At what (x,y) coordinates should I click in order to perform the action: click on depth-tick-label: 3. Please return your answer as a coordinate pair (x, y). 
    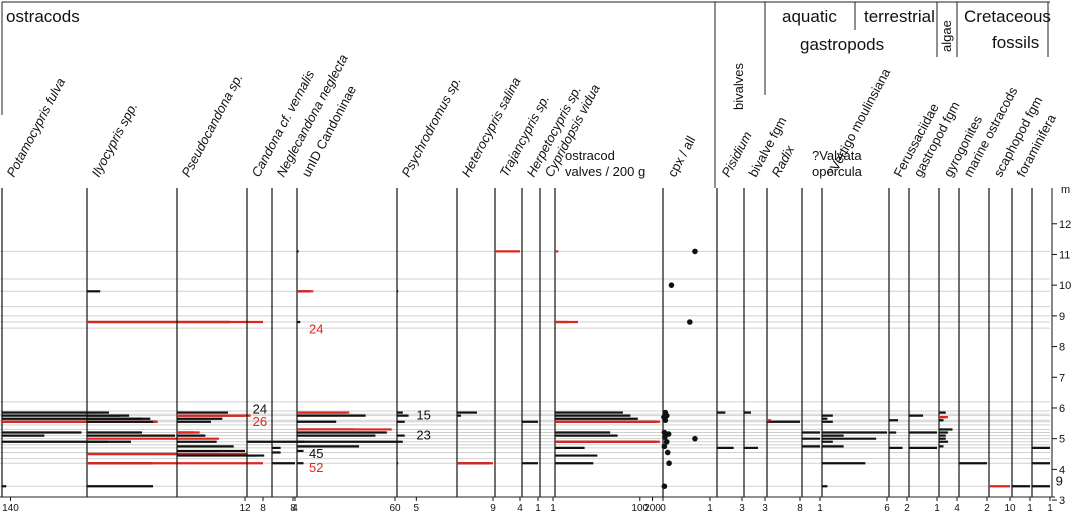
    Looking at the image, I should click on (1062, 501).